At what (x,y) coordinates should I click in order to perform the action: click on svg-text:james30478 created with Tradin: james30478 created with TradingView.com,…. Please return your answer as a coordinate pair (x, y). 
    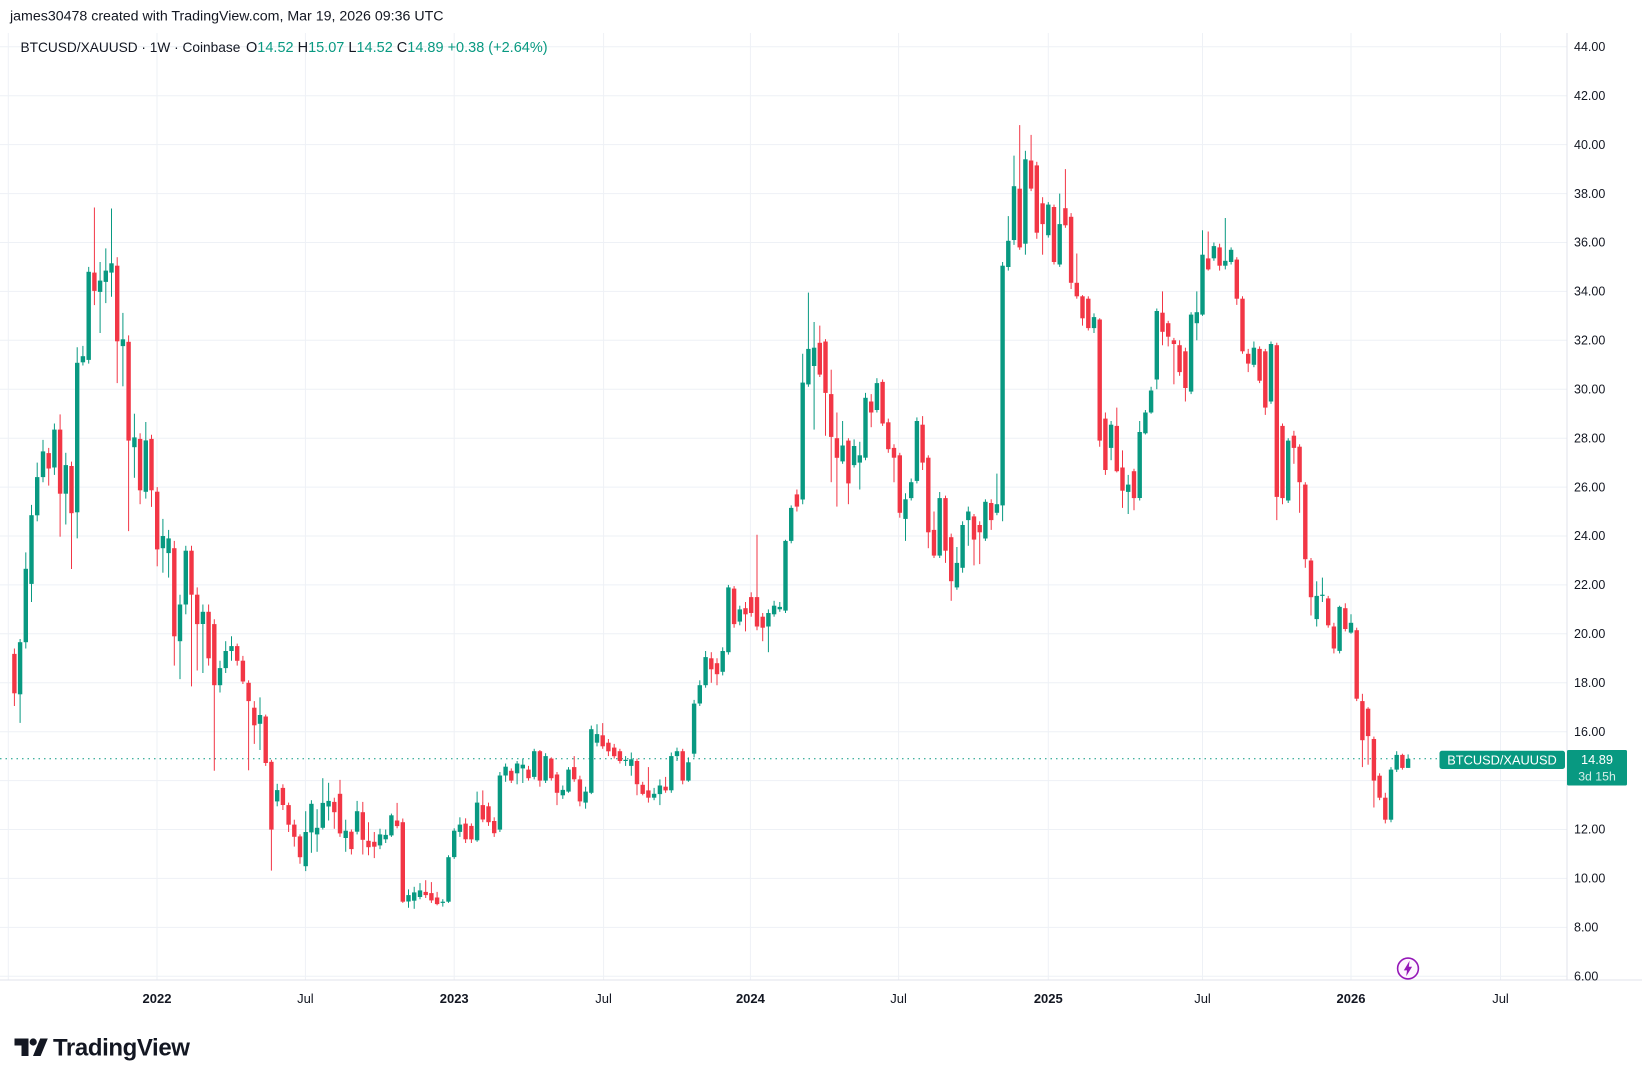
    Looking at the image, I should click on (226, 17).